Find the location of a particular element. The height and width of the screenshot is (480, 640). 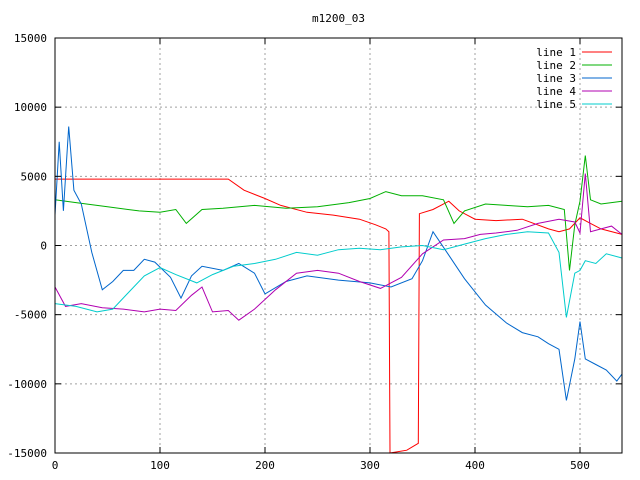

y-tick-label: 10000 is located at coordinates (30, 107).